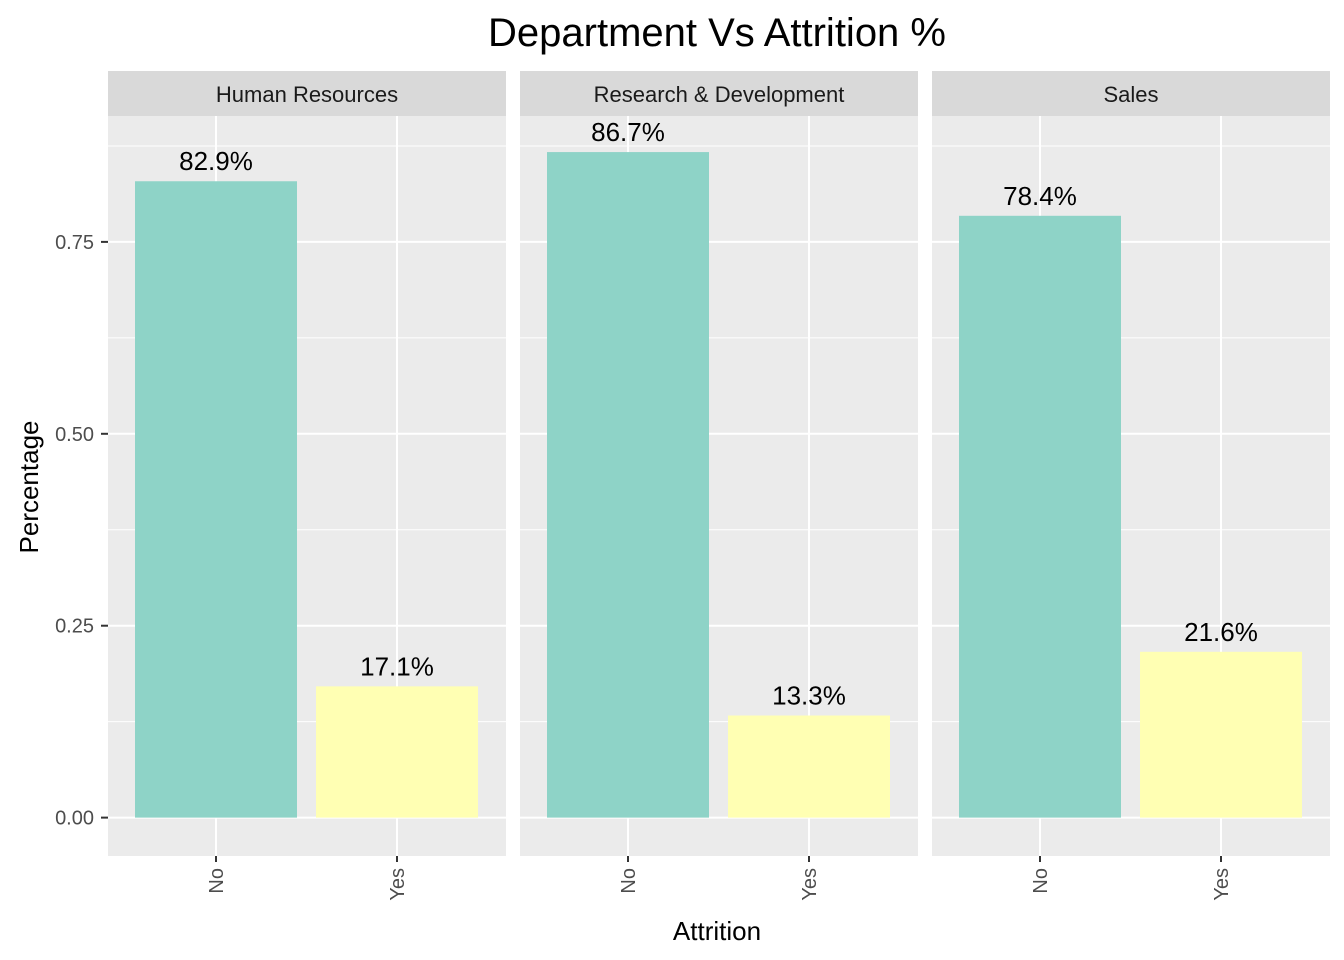 The image size is (1344, 960). Describe the element at coordinates (216, 161) in the screenshot. I see `bar-data-label: 82.9%` at that location.